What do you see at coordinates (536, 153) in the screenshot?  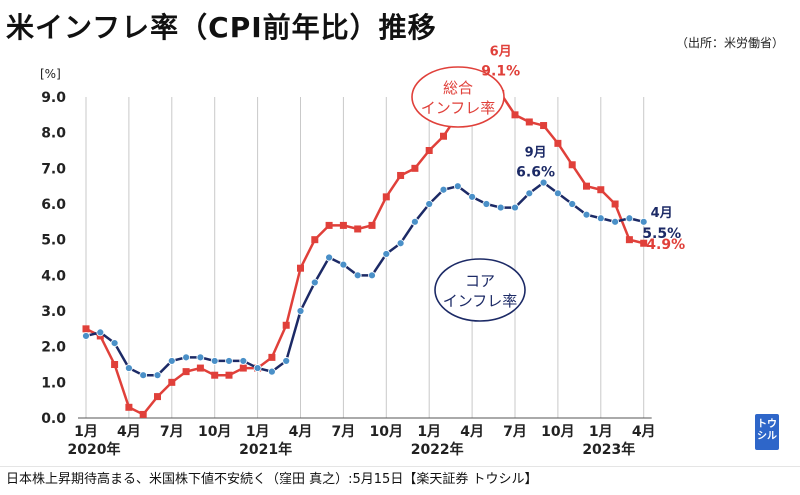 I see `annotation-month-1: 9月` at bounding box center [536, 153].